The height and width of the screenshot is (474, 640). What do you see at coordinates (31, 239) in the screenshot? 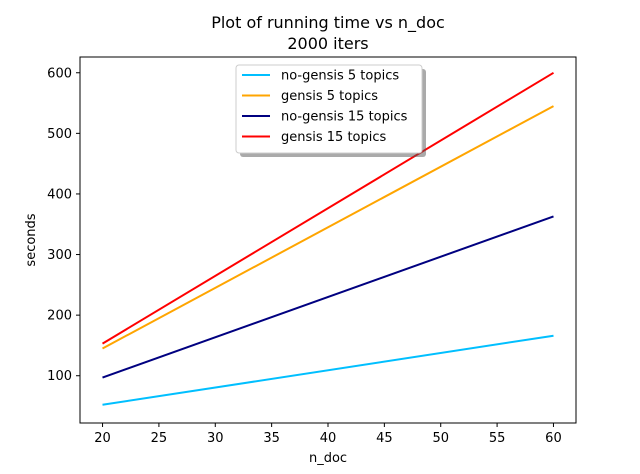
I see `y-axis-label: seconds` at bounding box center [31, 239].